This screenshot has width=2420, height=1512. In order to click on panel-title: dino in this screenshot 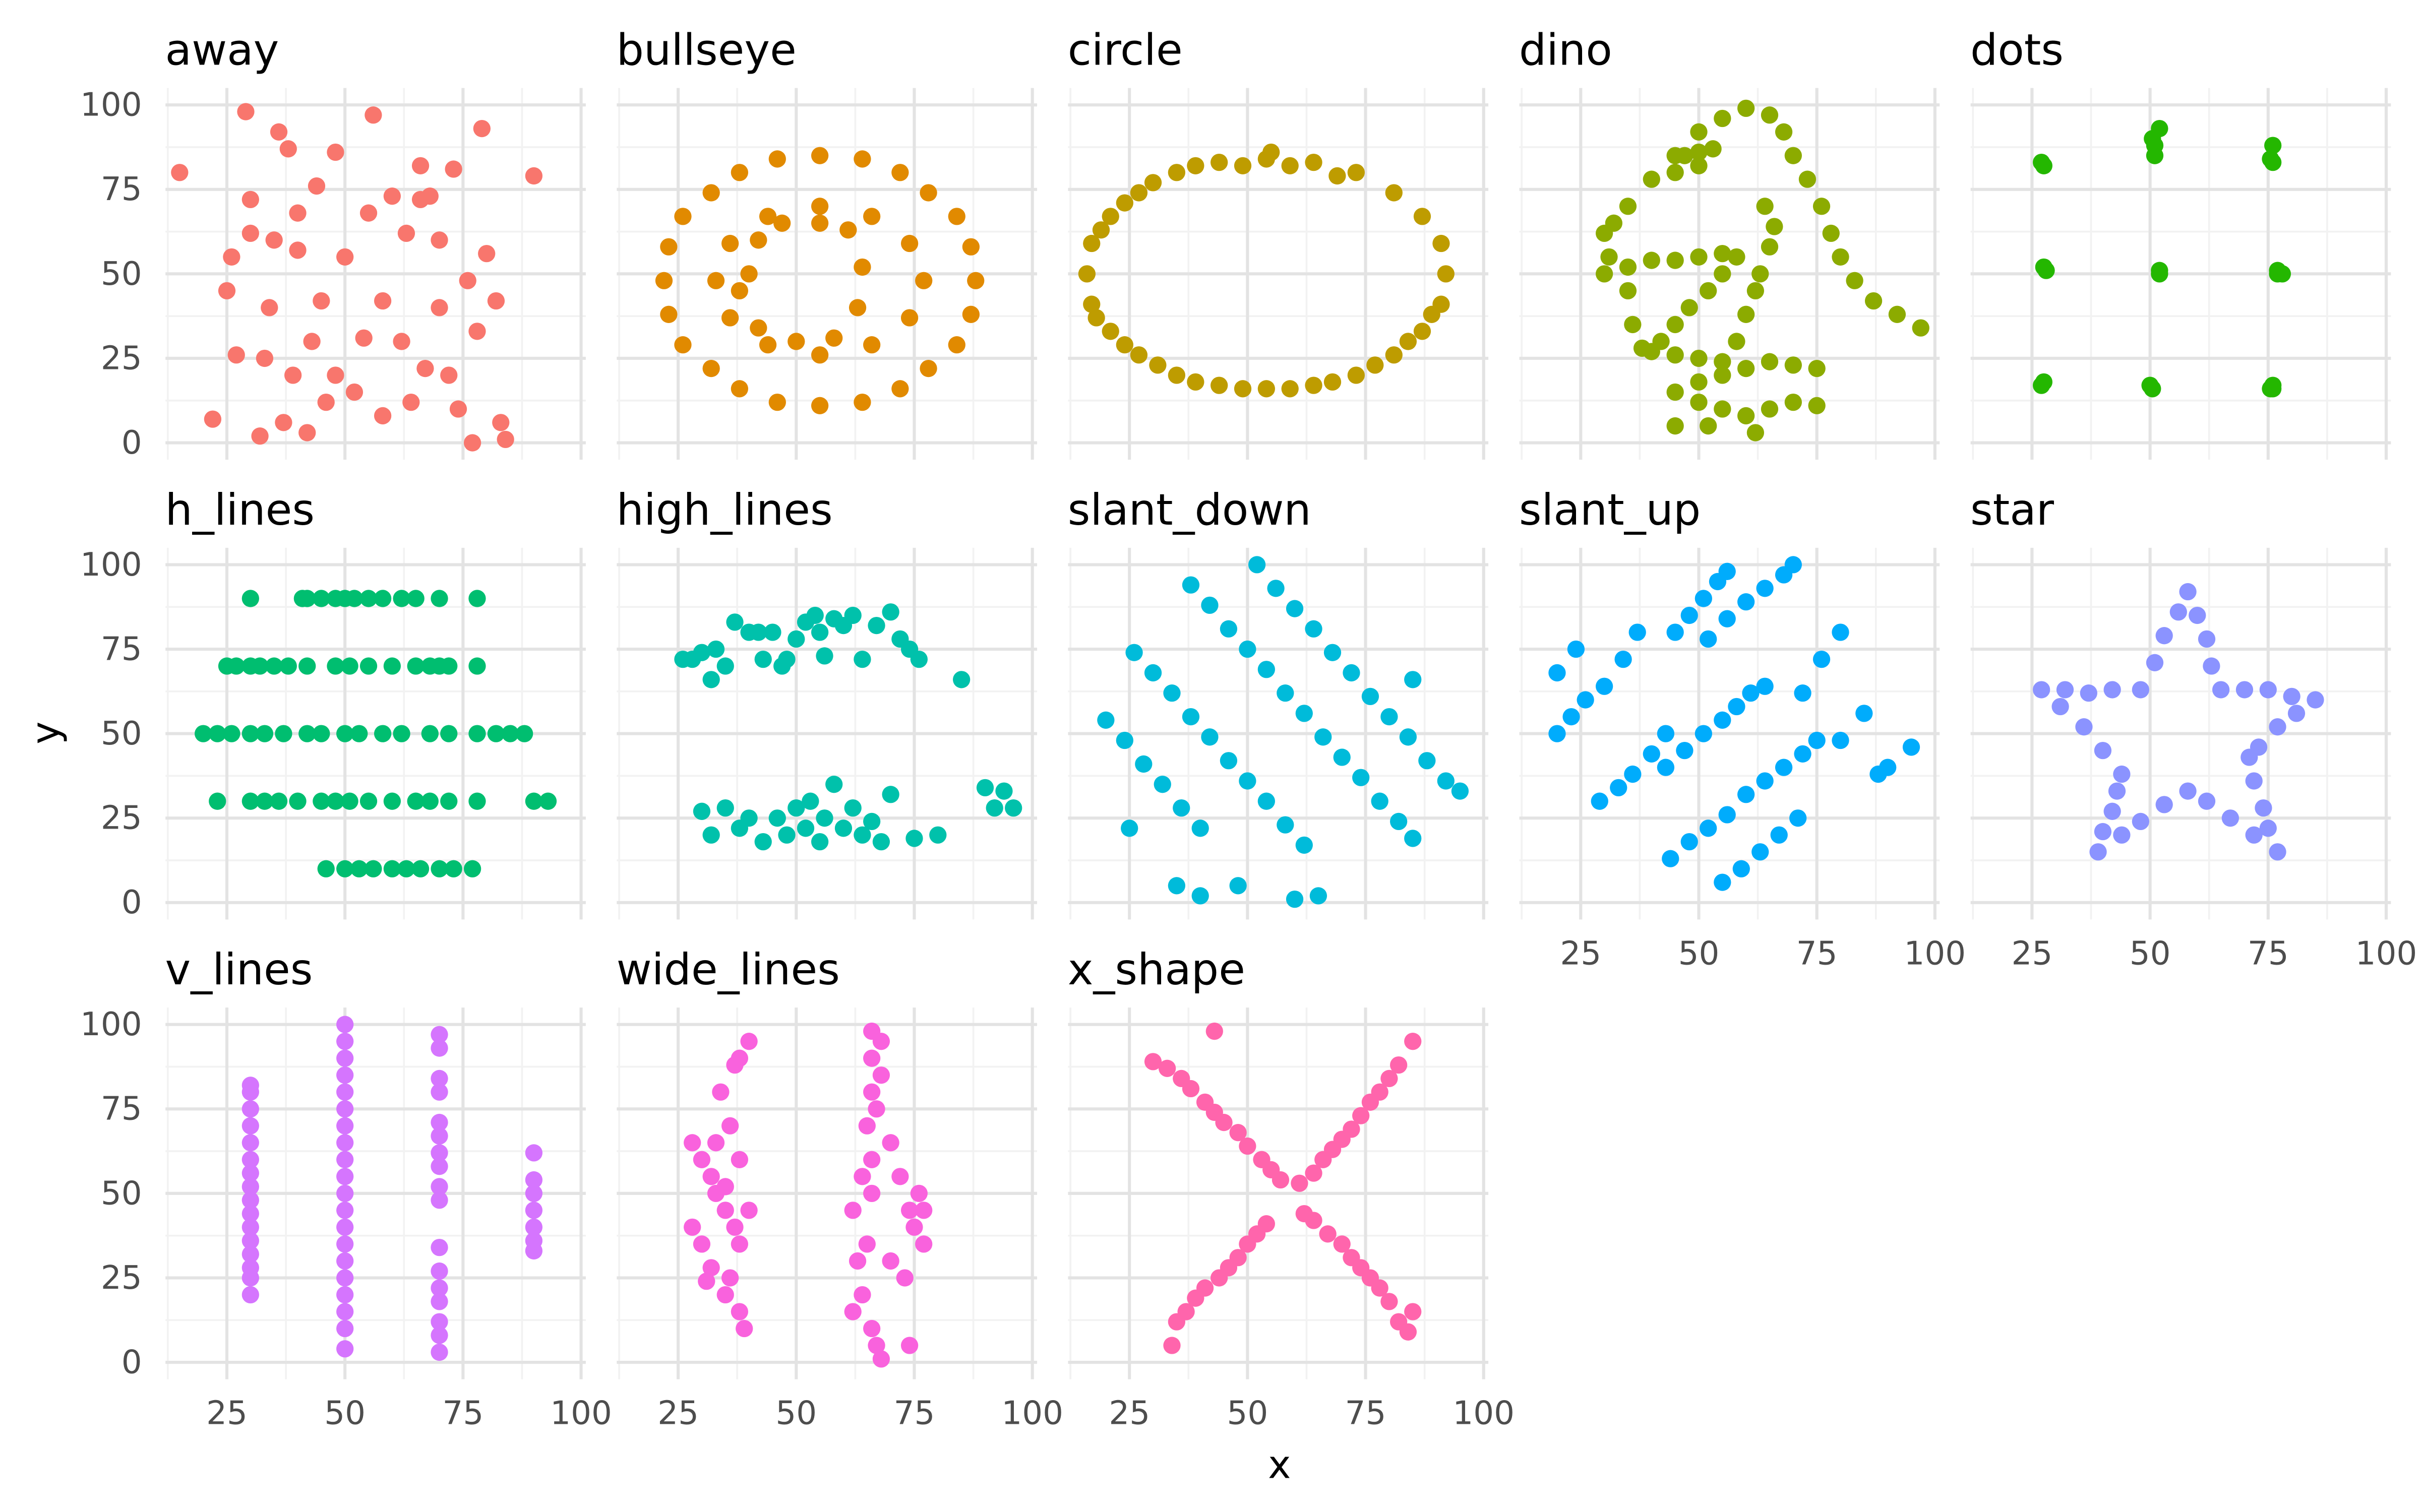, I will do `click(1565, 50)`.